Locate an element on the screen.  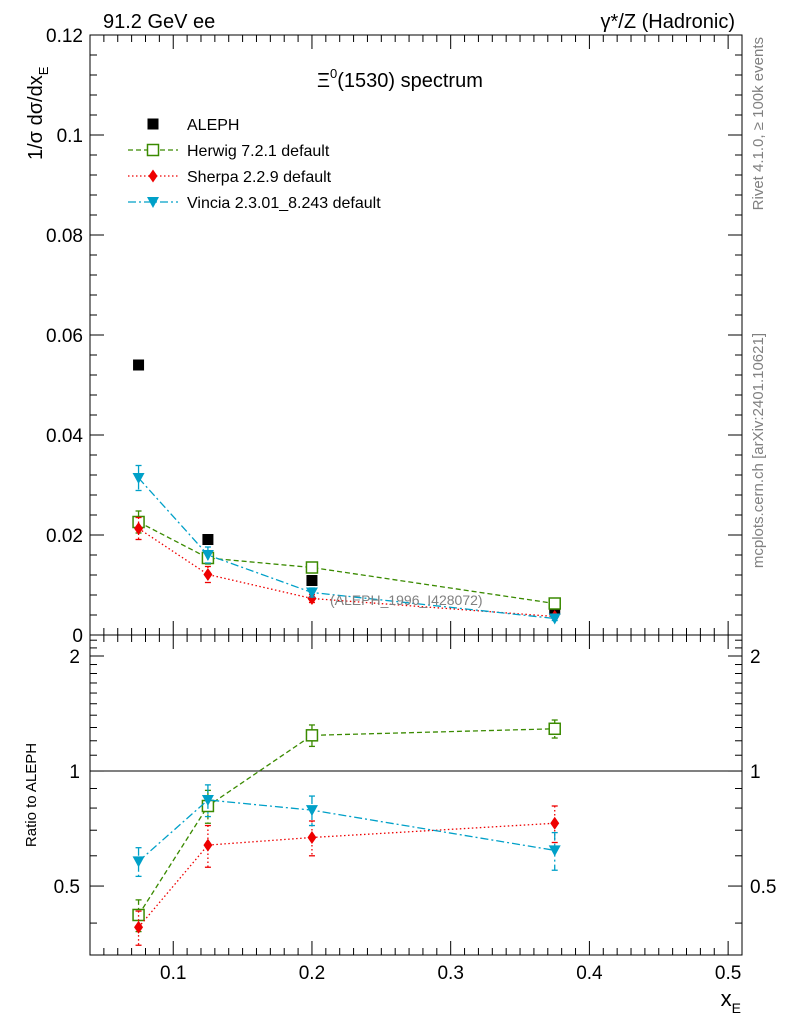
legend-entry-vincia: Vincia 2.3.01_8.243 default is located at coordinates (254, 203).